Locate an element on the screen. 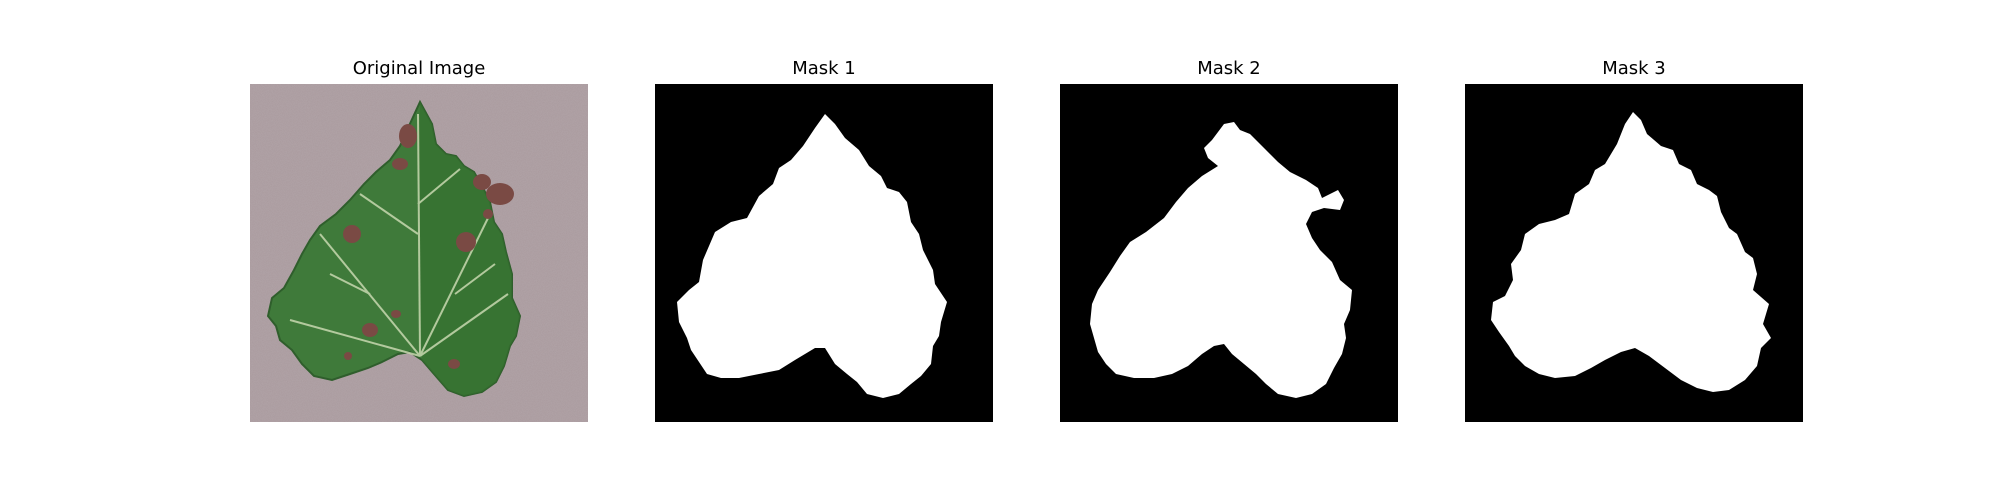  panel-title: Original Image is located at coordinates (419, 68).